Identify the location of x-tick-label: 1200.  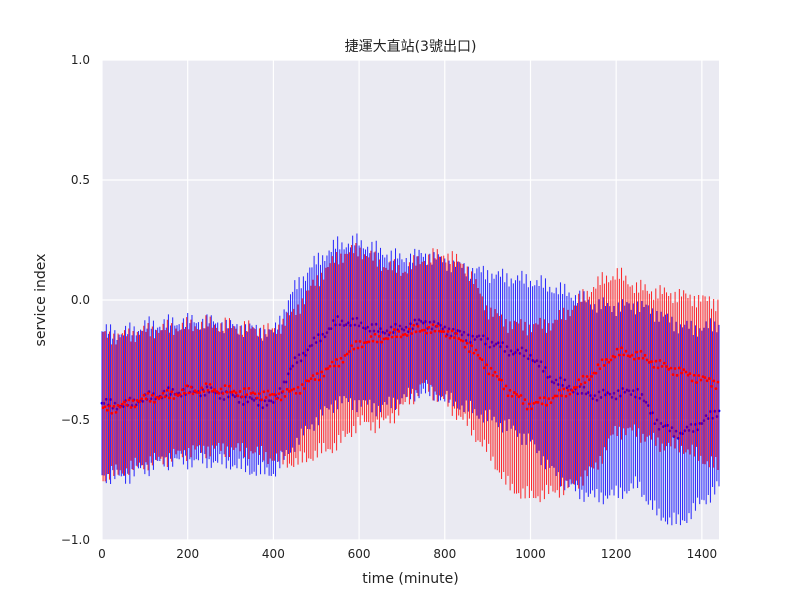
(616, 554).